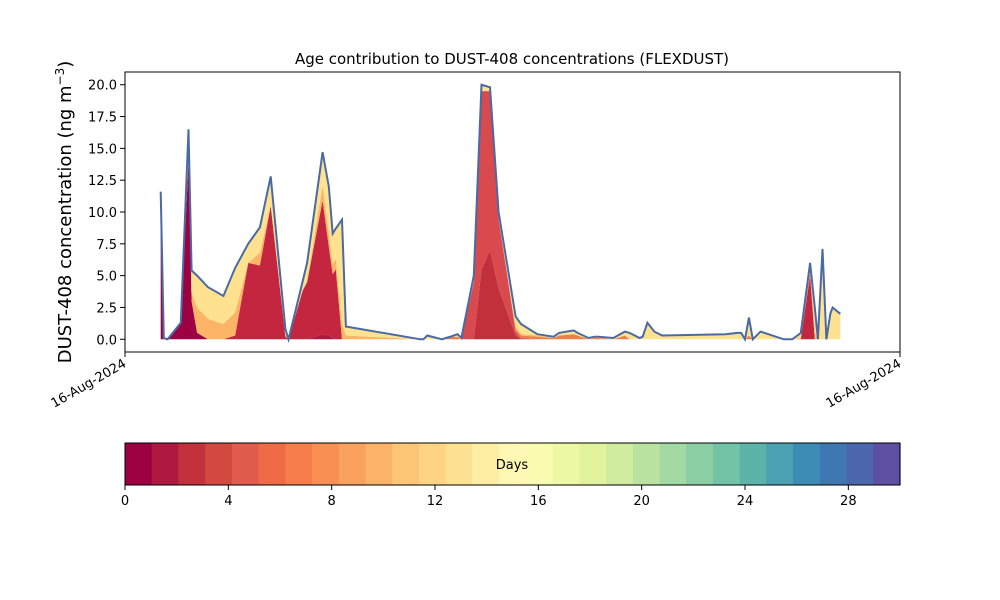 The height and width of the screenshot is (600, 1000). Describe the element at coordinates (106, 340) in the screenshot. I see `y-tick-label: 0.0` at that location.